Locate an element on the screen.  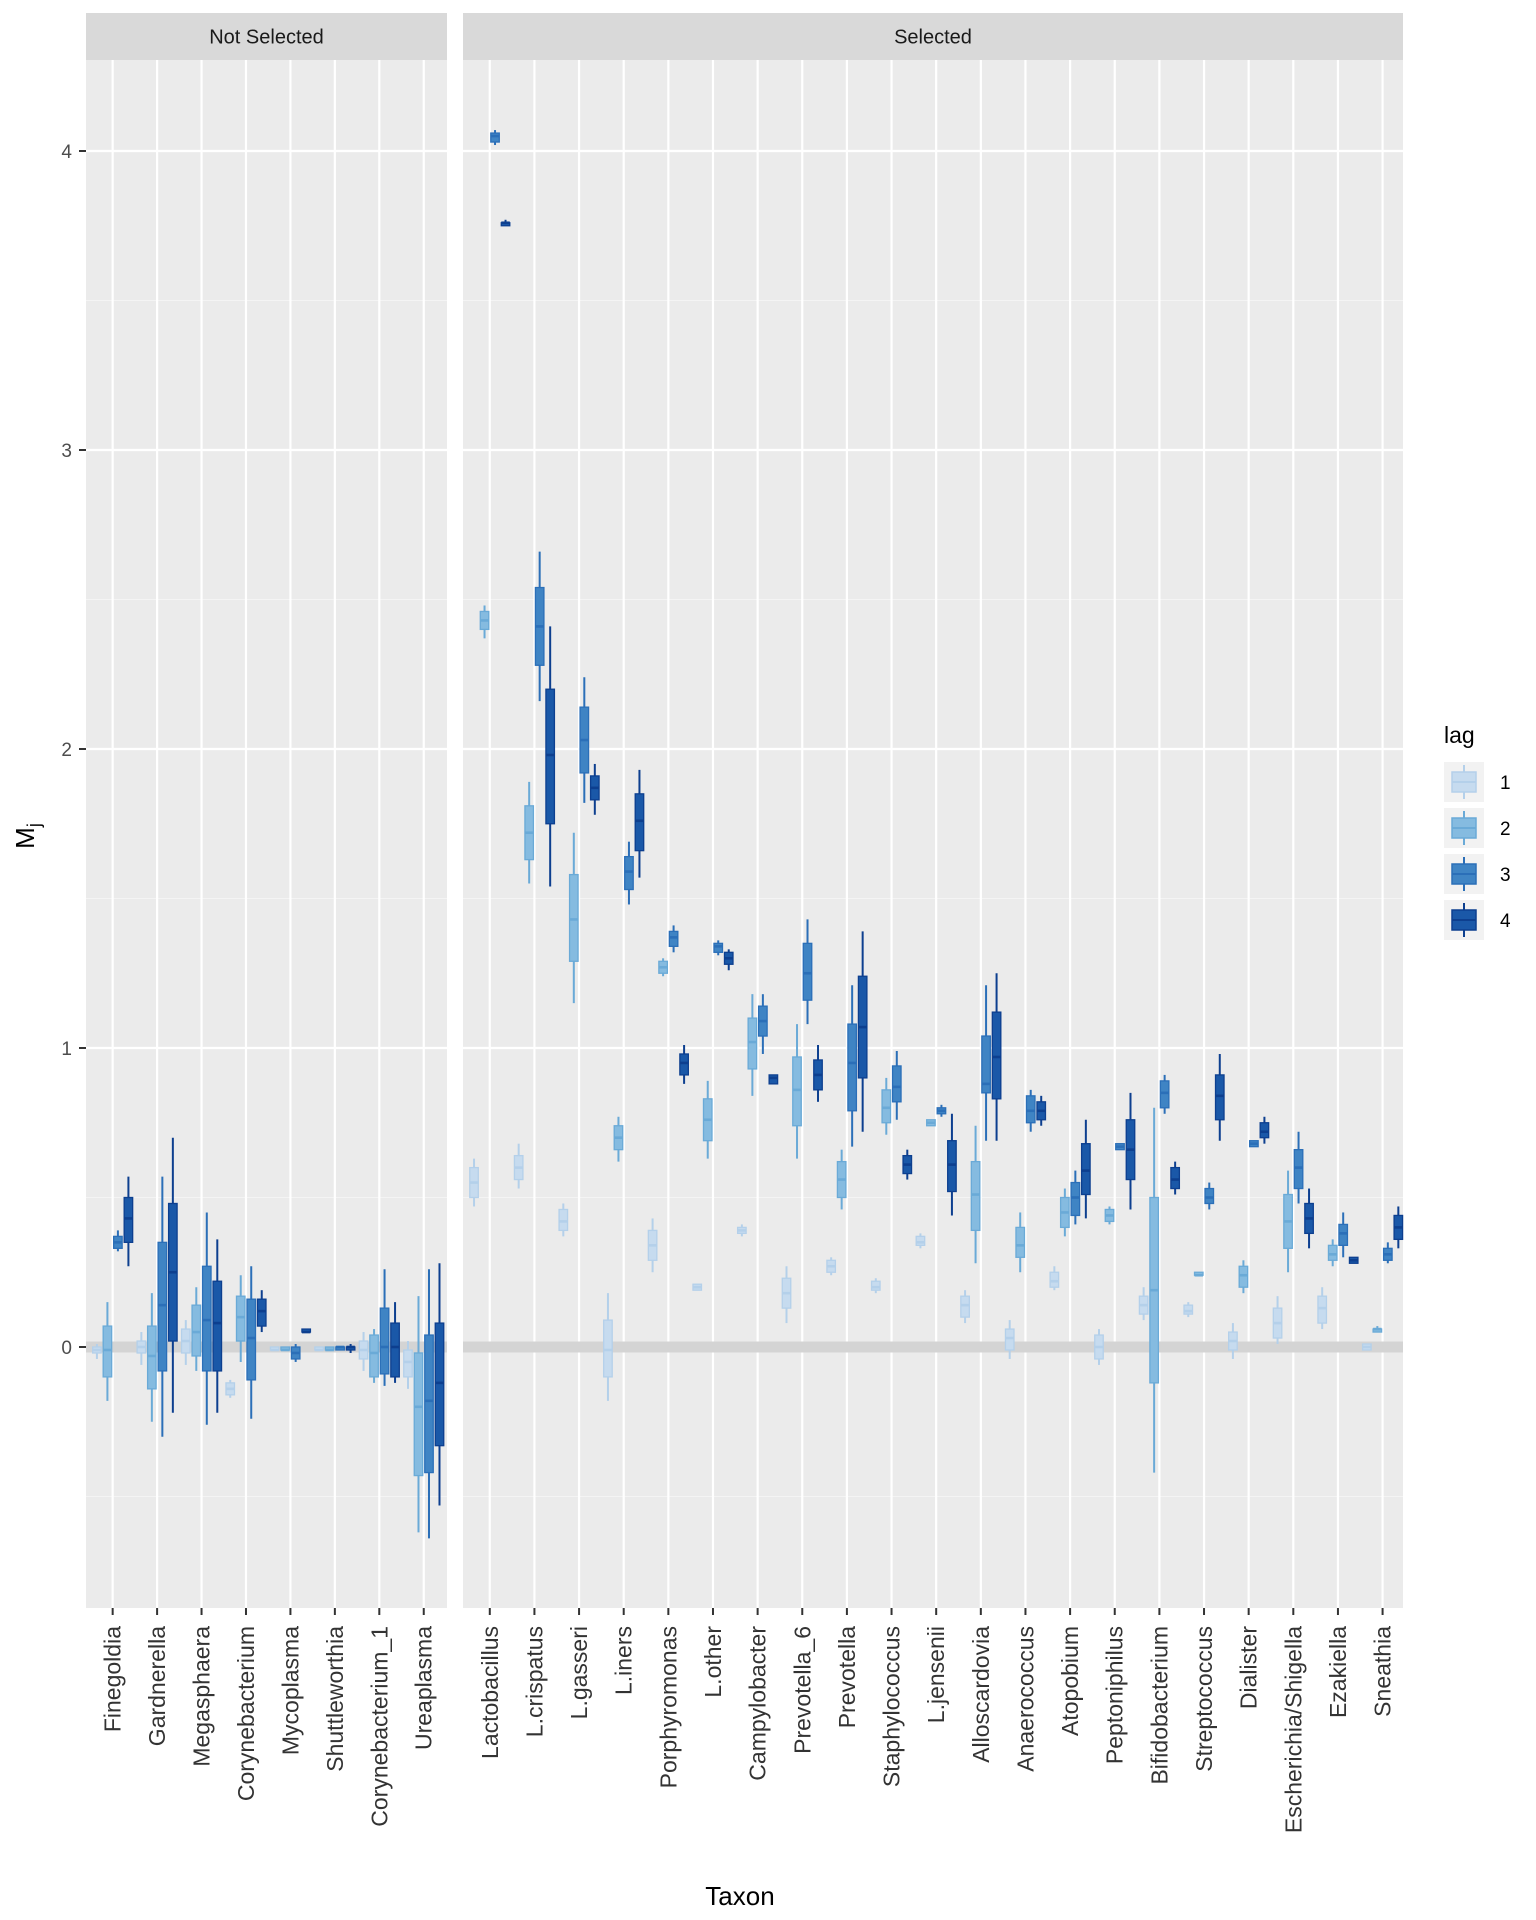
y-tick-label: 2 is located at coordinates (66, 750).